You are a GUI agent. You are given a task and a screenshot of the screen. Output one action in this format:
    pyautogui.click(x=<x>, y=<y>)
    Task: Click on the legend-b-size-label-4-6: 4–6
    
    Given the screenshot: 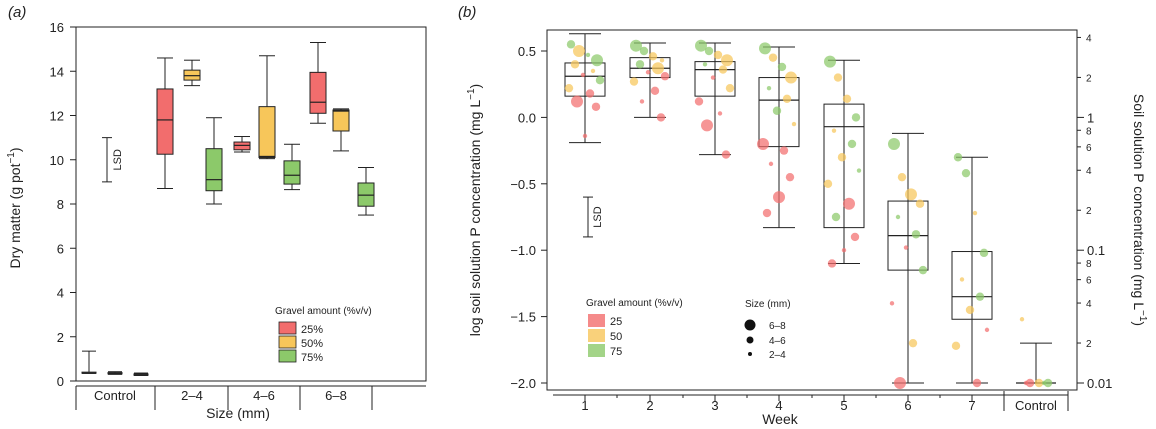 What is the action you would take?
    pyautogui.click(x=777, y=341)
    